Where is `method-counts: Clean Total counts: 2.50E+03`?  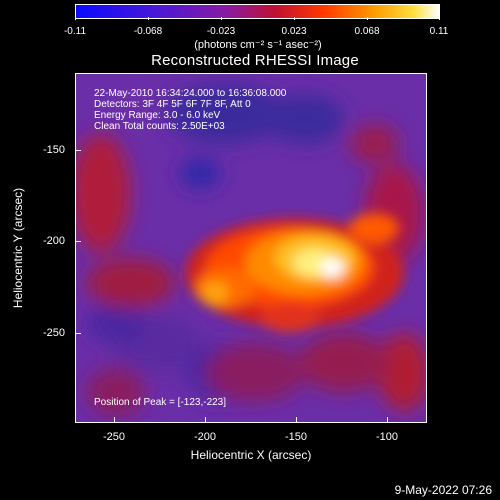 method-counts: Clean Total counts: 2.50E+03 is located at coordinates (159, 126).